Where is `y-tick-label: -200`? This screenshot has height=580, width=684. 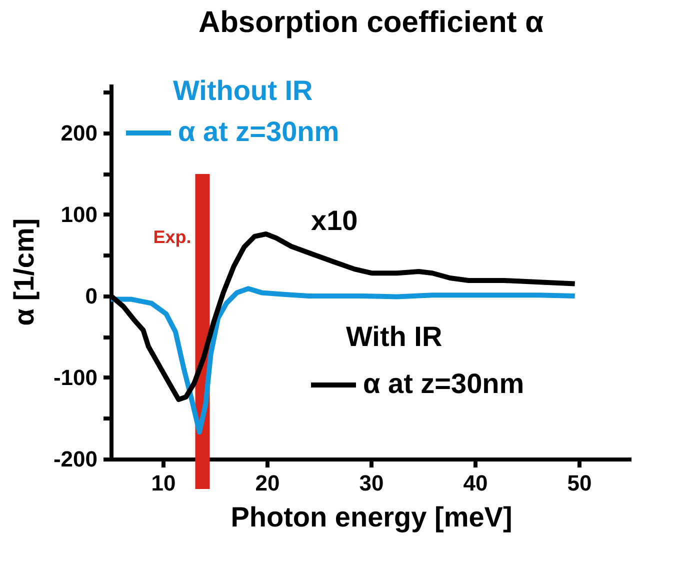 y-tick-label: -200 is located at coordinates (75, 459).